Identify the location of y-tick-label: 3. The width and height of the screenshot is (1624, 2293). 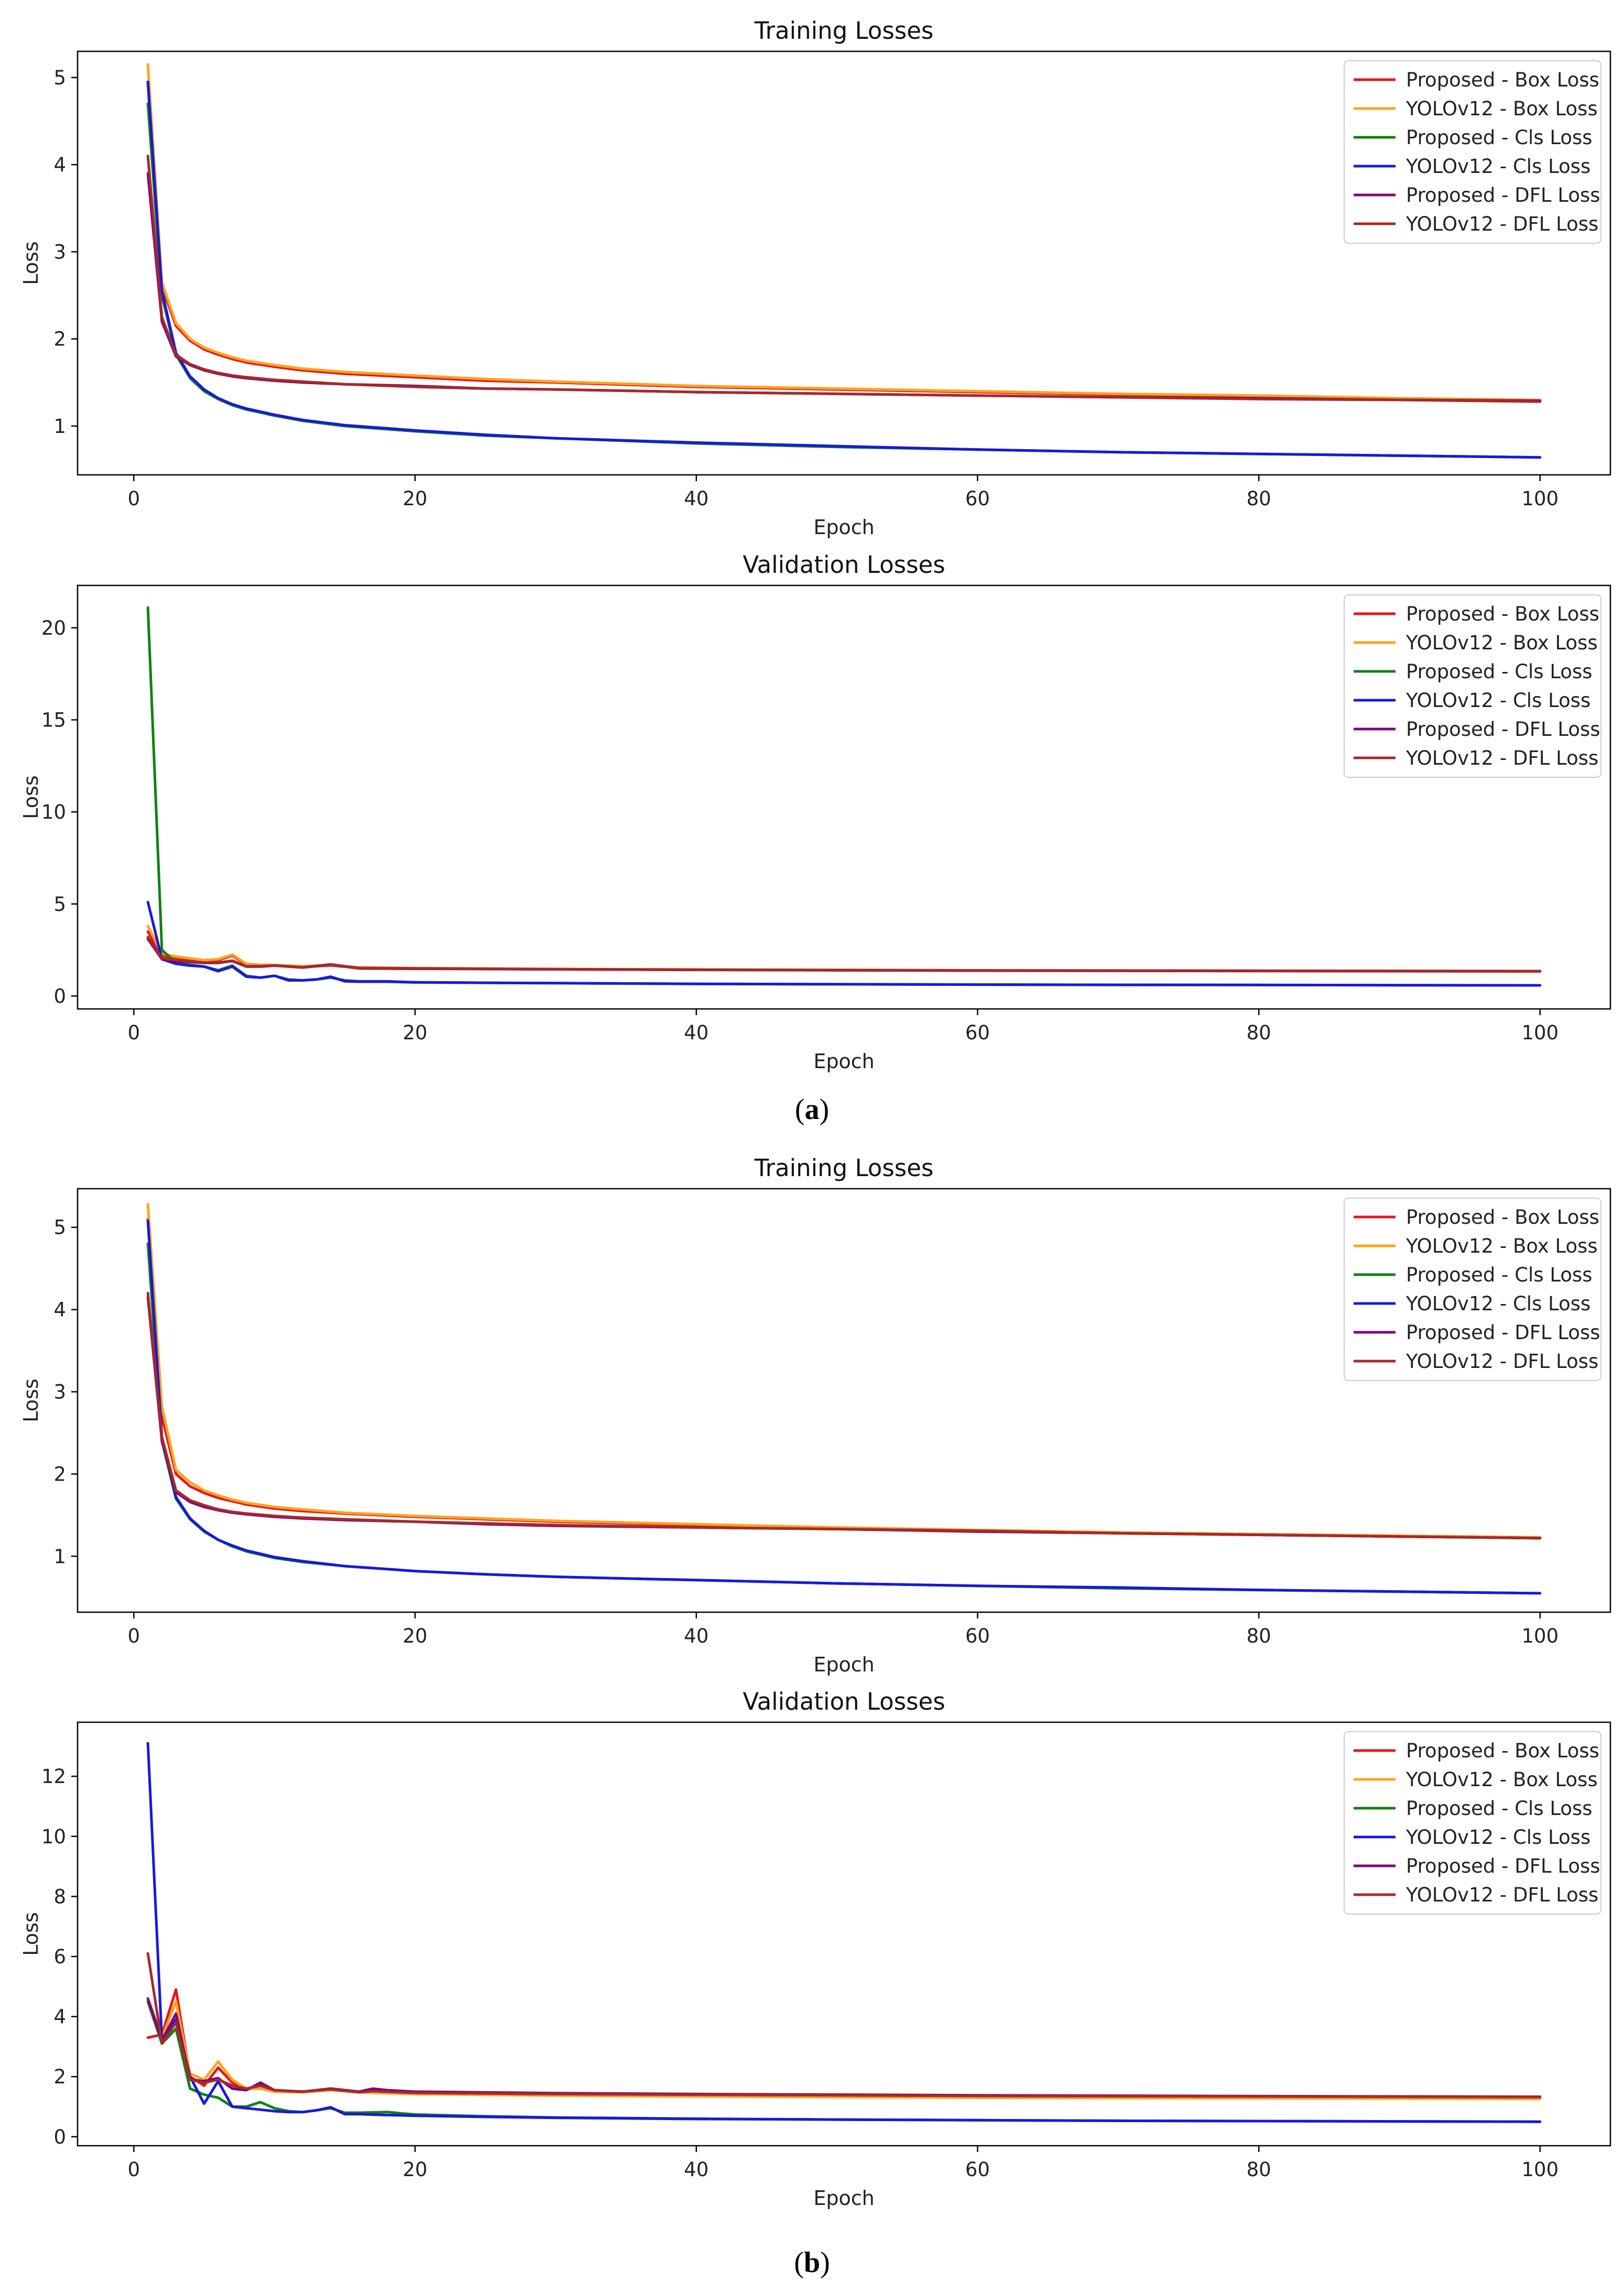
(59, 252).